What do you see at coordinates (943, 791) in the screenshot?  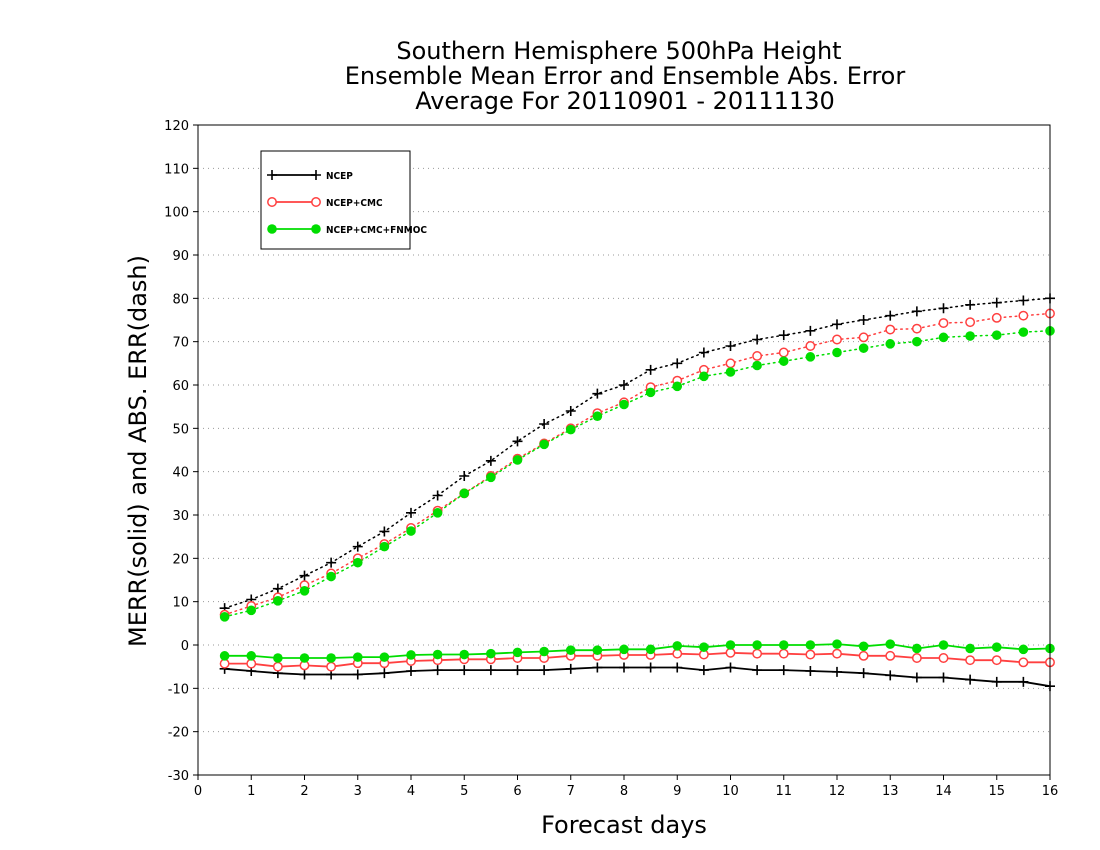 I see `x-tick-label: 14` at bounding box center [943, 791].